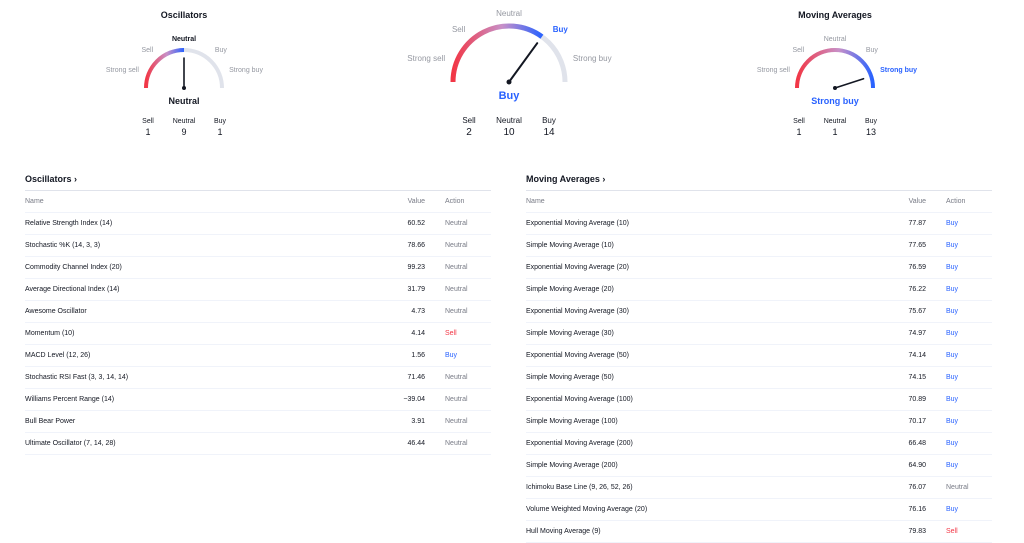 The image size is (1024, 543). What do you see at coordinates (759, 179) in the screenshot?
I see `moving-averages-title-link: Moving Averages ›` at bounding box center [759, 179].